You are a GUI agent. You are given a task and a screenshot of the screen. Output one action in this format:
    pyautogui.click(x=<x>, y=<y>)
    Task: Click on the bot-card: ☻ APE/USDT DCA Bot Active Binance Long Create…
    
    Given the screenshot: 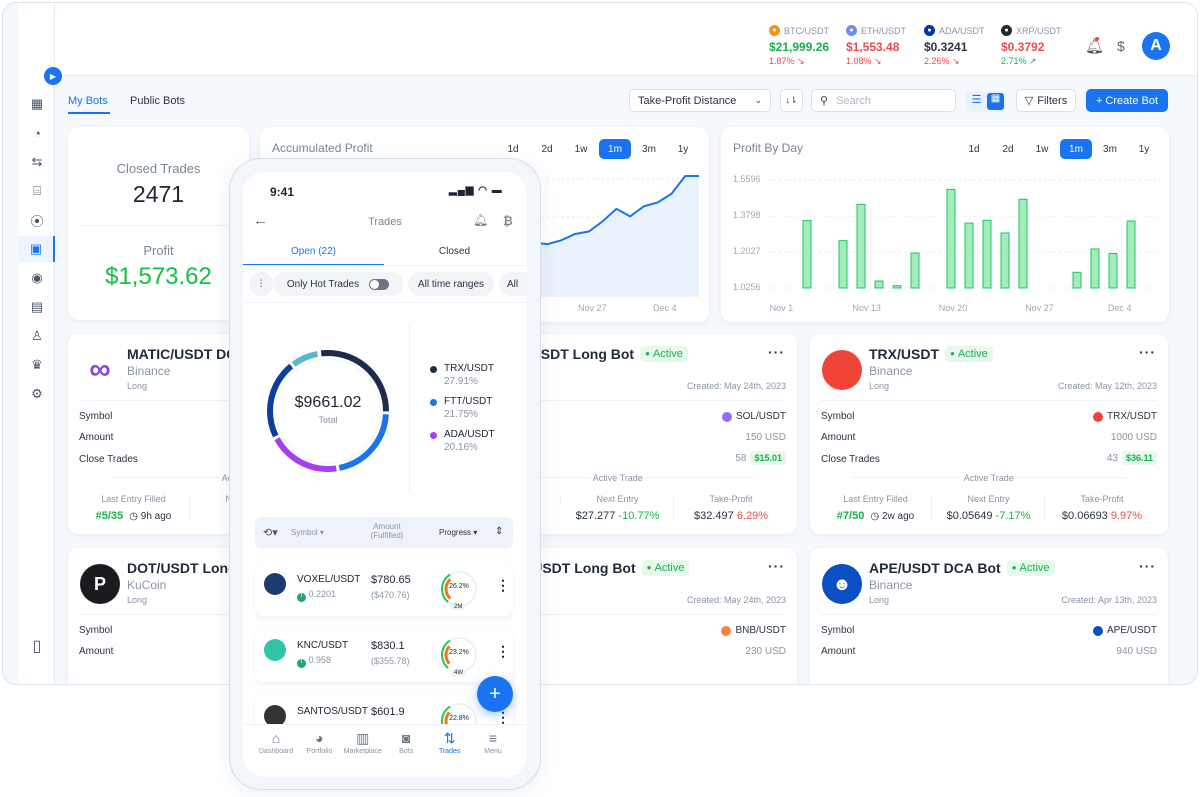 What is the action you would take?
    pyautogui.click(x=989, y=616)
    